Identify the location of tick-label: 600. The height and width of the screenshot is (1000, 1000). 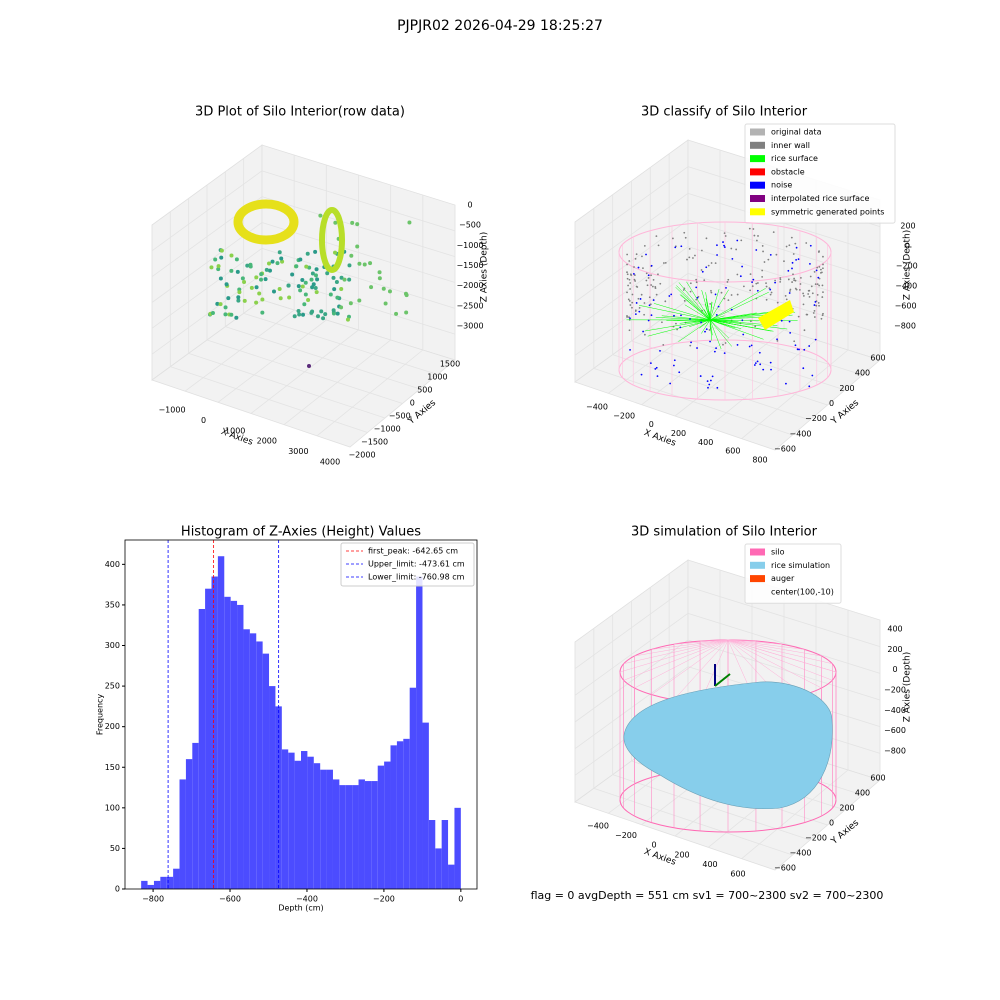
(877, 358).